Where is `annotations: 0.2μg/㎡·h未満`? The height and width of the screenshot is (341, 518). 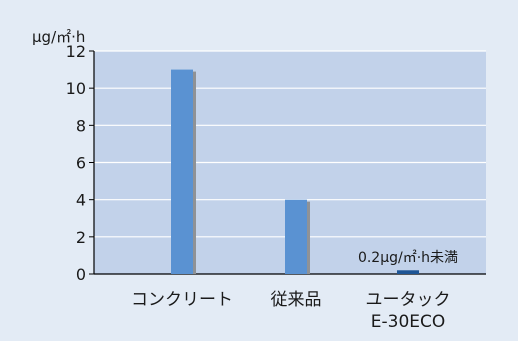
annotations: 0.2μg/㎡·h未満 is located at coordinates (408, 258).